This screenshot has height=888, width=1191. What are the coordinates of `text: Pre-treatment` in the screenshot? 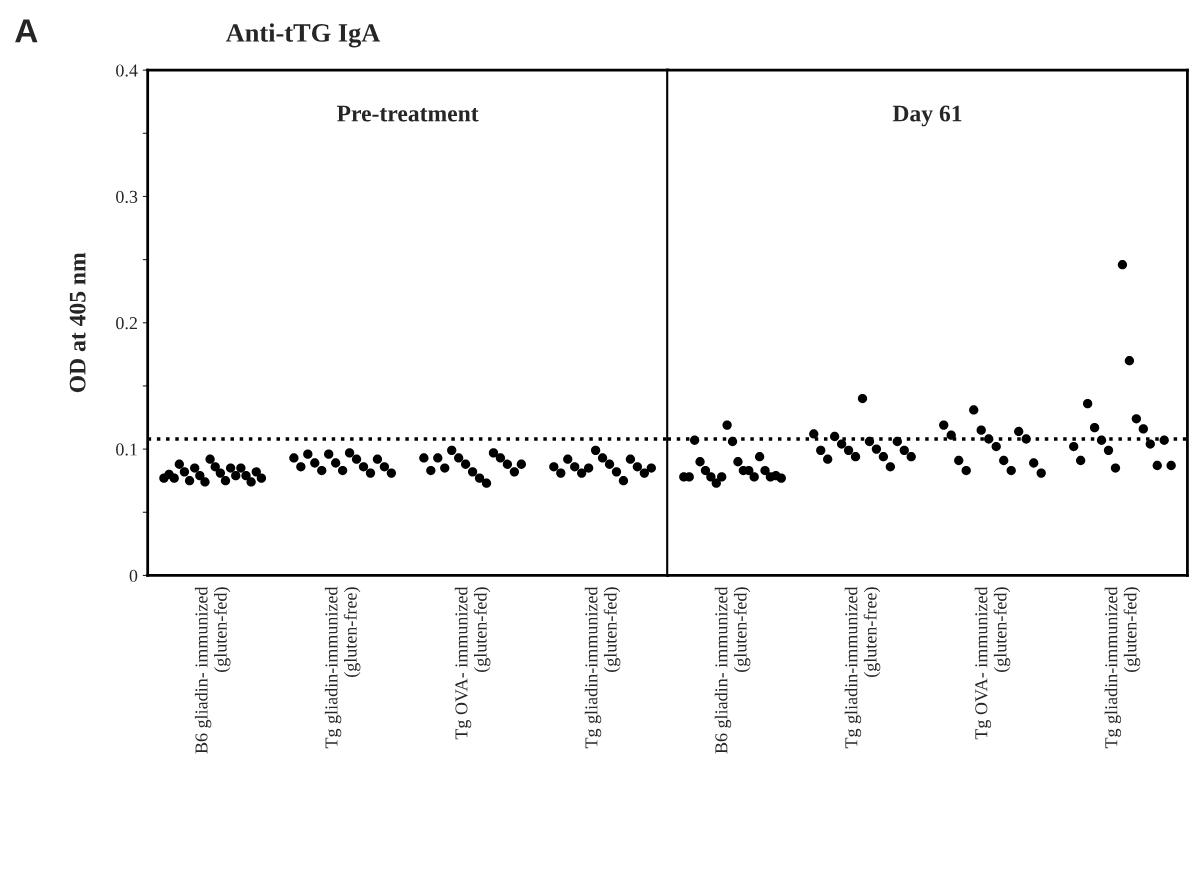 It's located at (408, 113).